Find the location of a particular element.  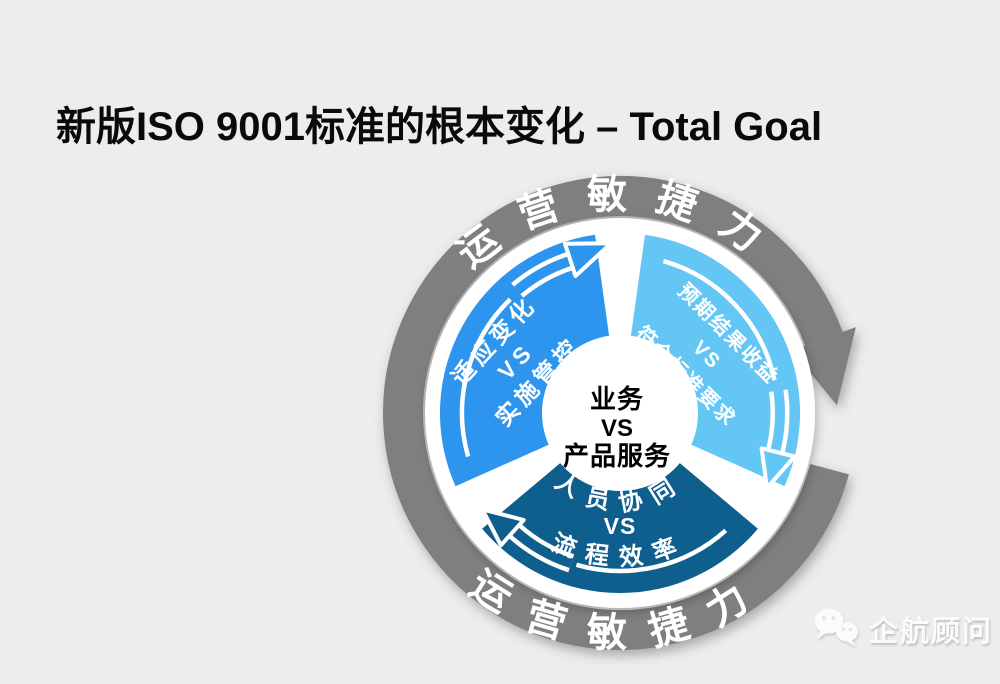

segment-bottom-arrowhead is located at coordinates (503, 527).